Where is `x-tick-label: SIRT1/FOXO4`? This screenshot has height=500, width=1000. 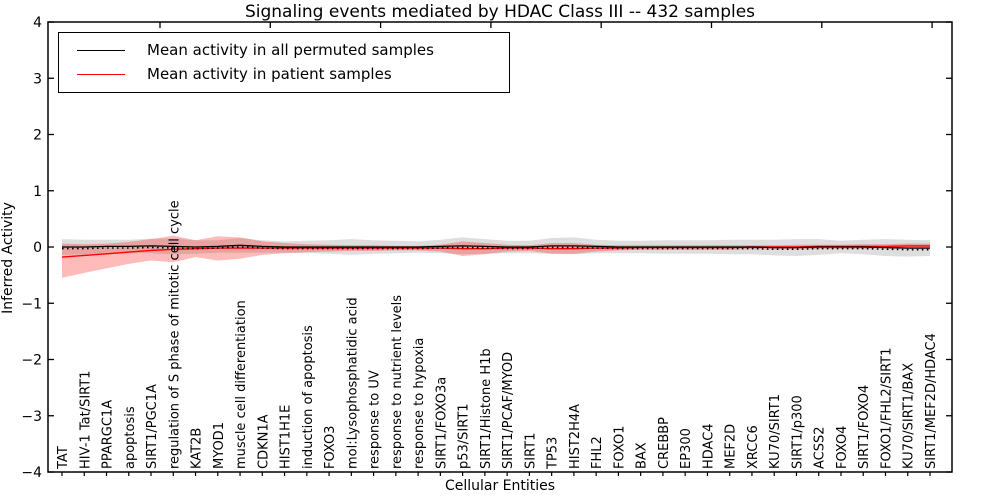 x-tick-label: SIRT1/FOXO4 is located at coordinates (864, 427).